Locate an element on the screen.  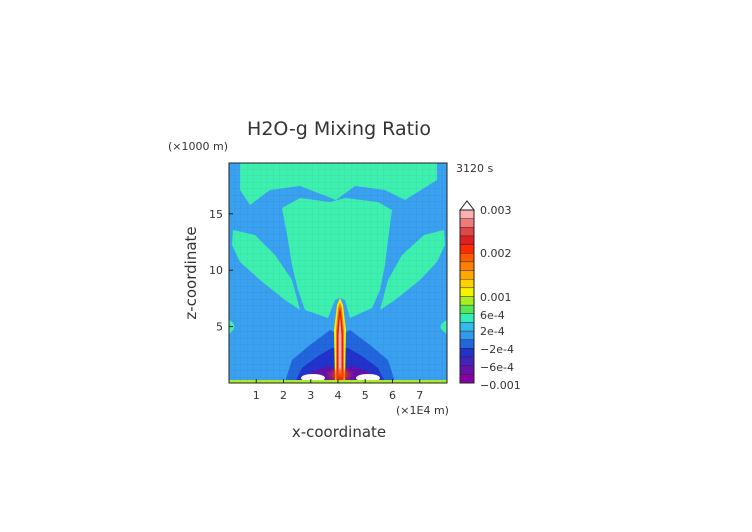
x-axis: 1 2 3 4 5 6 7 is located at coordinates (338, 390).